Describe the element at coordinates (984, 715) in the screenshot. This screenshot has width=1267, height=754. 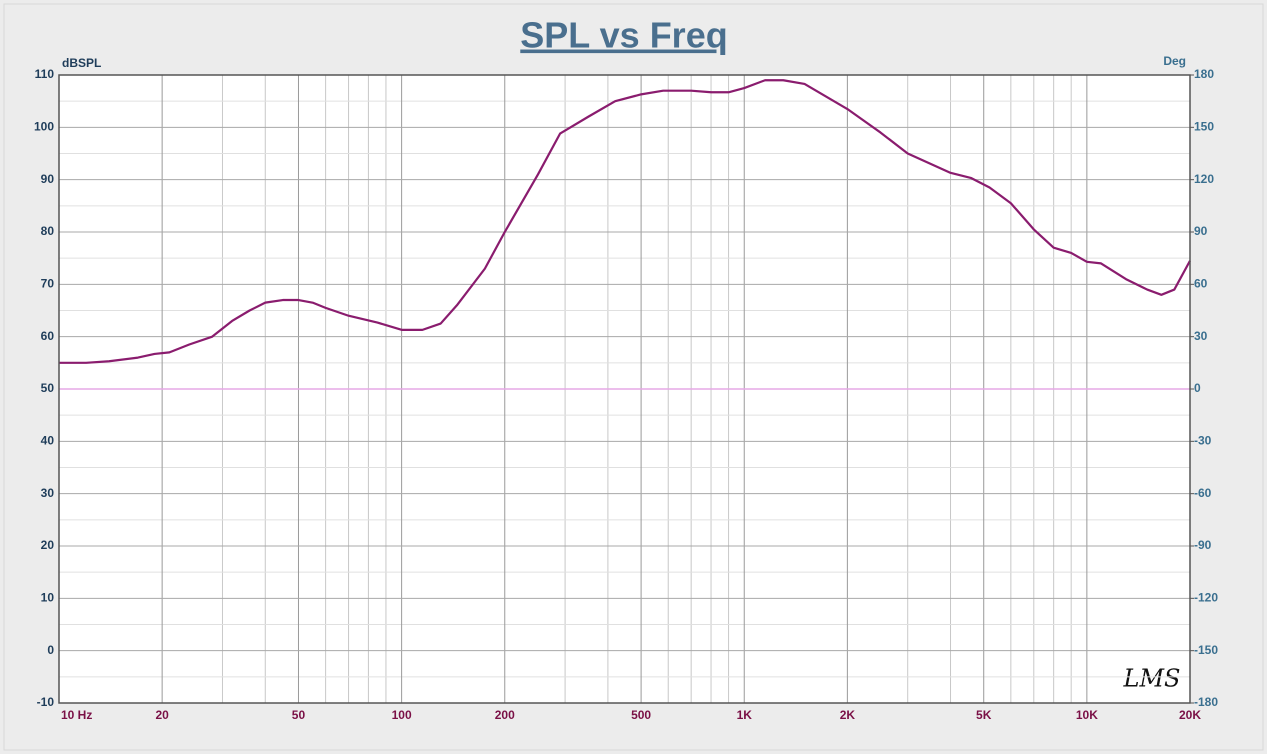
I see `x-tick-label: 5K` at that location.